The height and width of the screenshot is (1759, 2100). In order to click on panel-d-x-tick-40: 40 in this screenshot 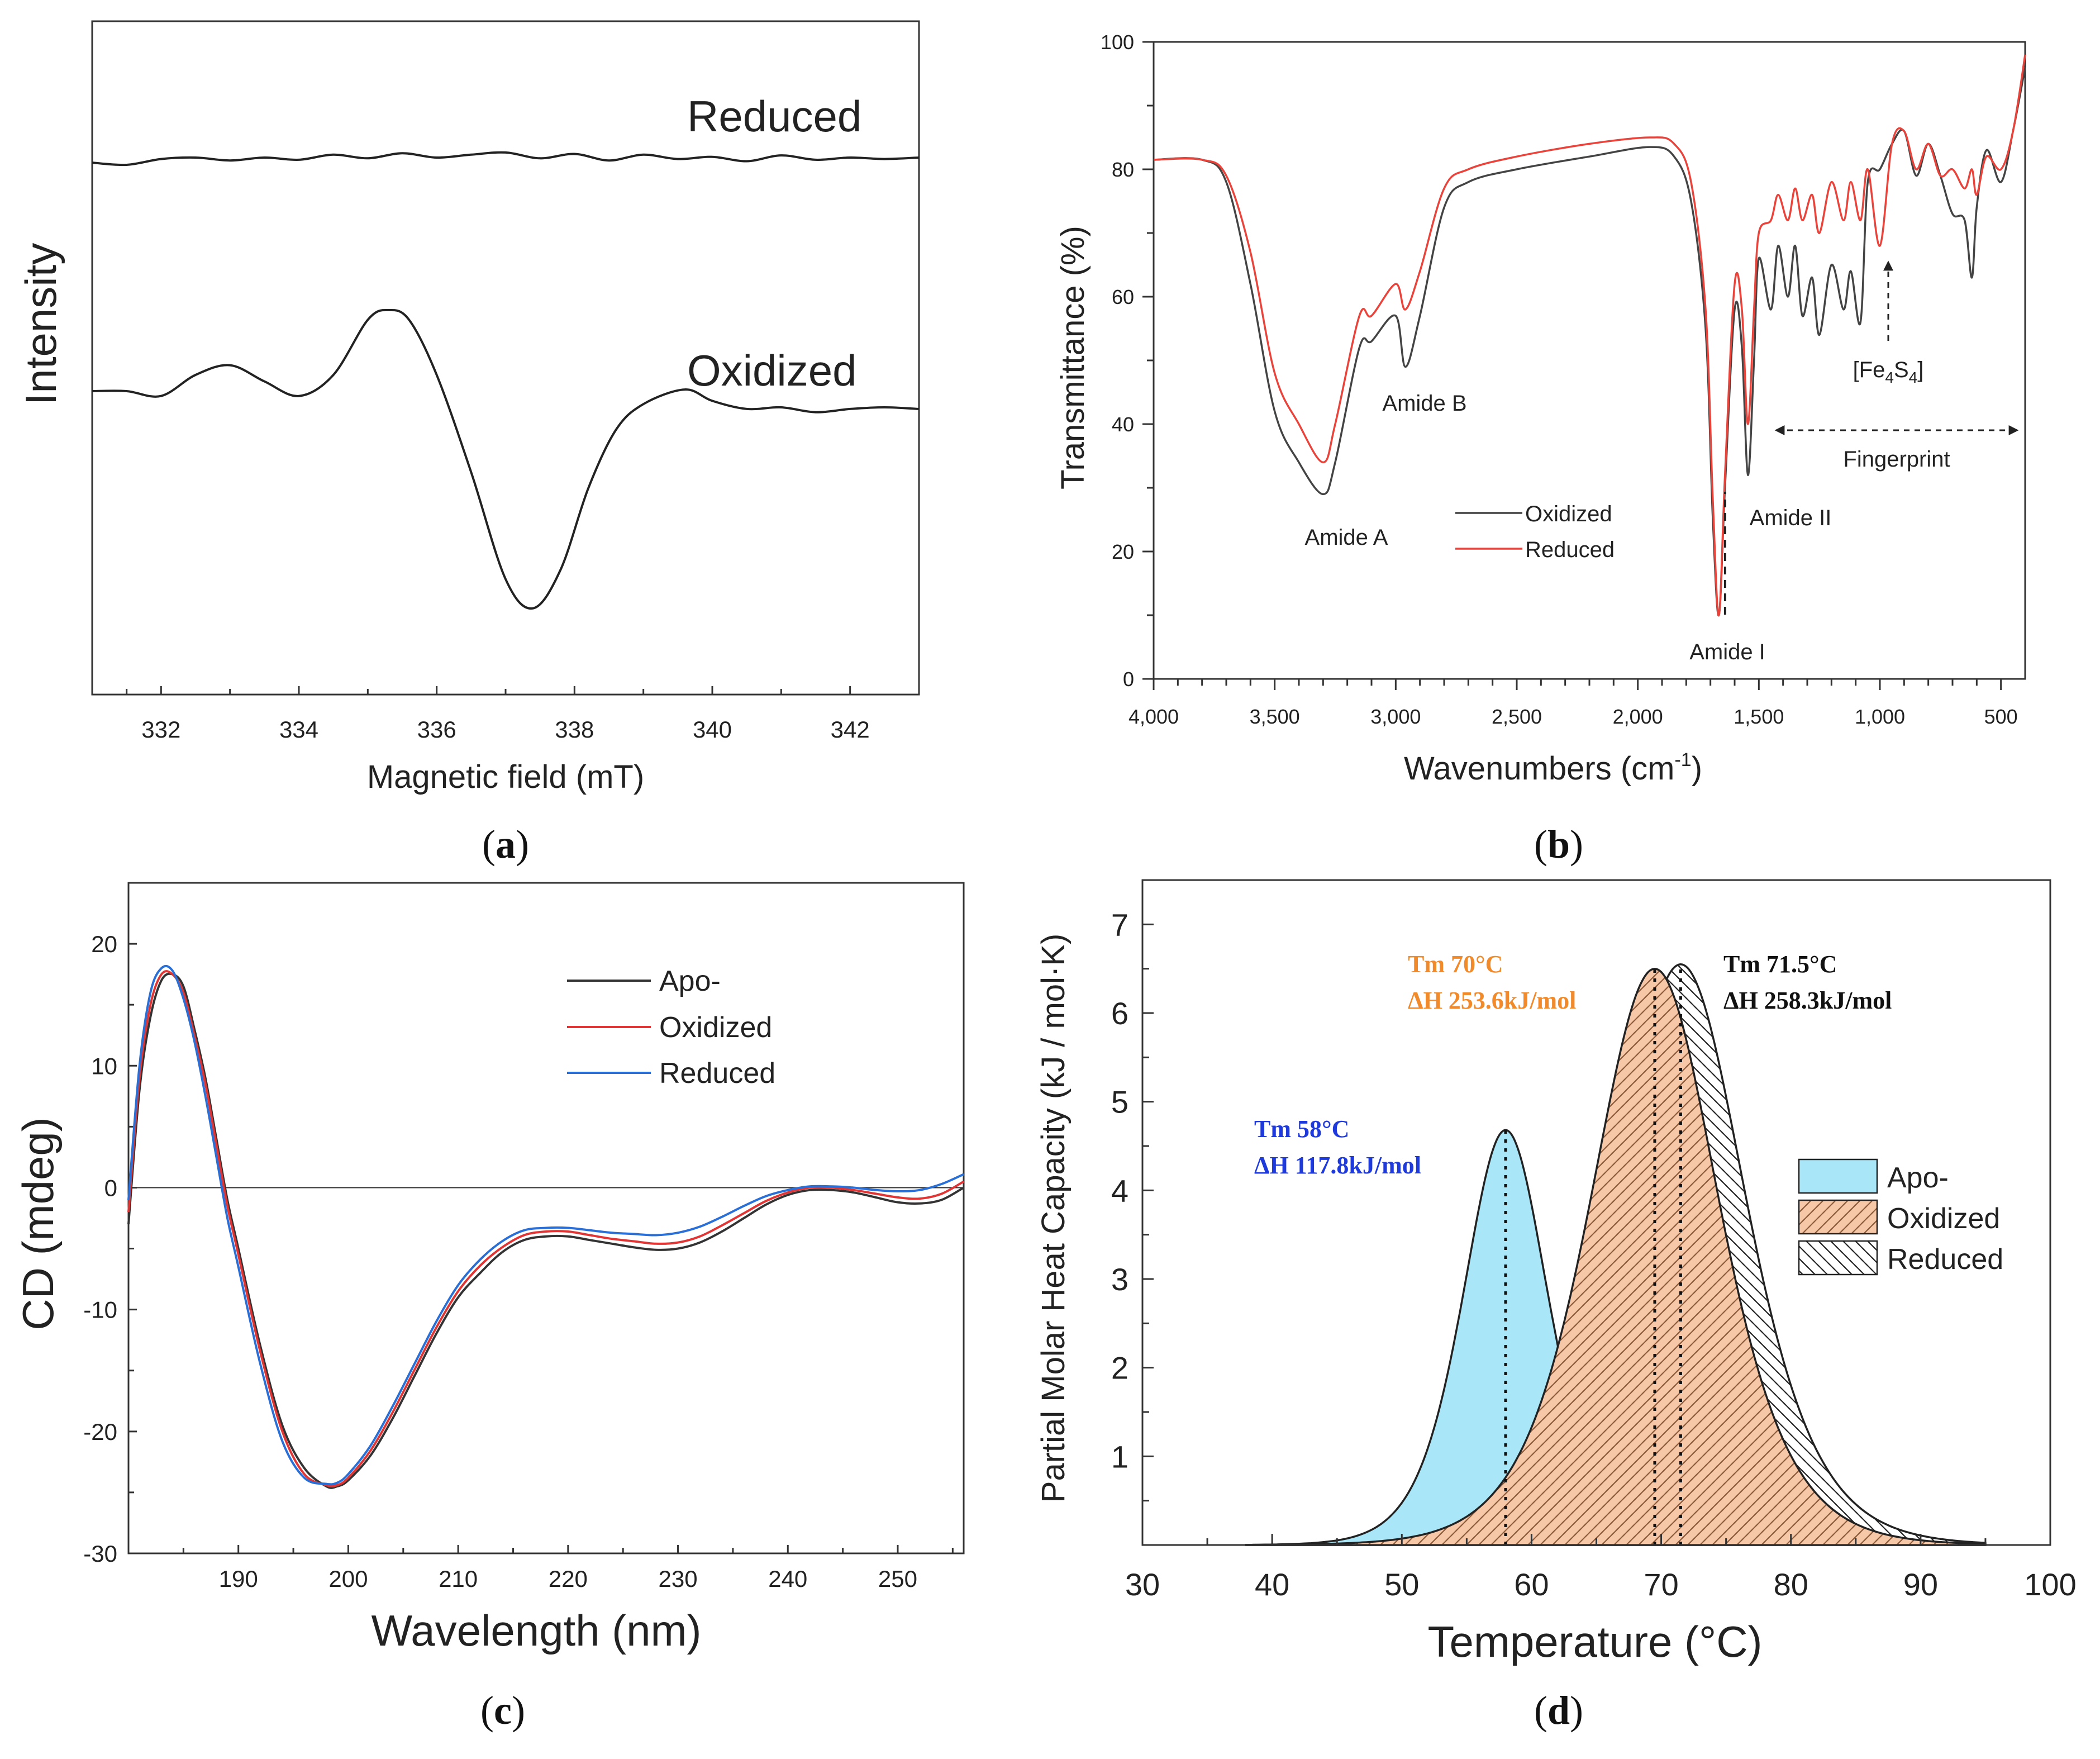, I will do `click(1272, 1584)`.